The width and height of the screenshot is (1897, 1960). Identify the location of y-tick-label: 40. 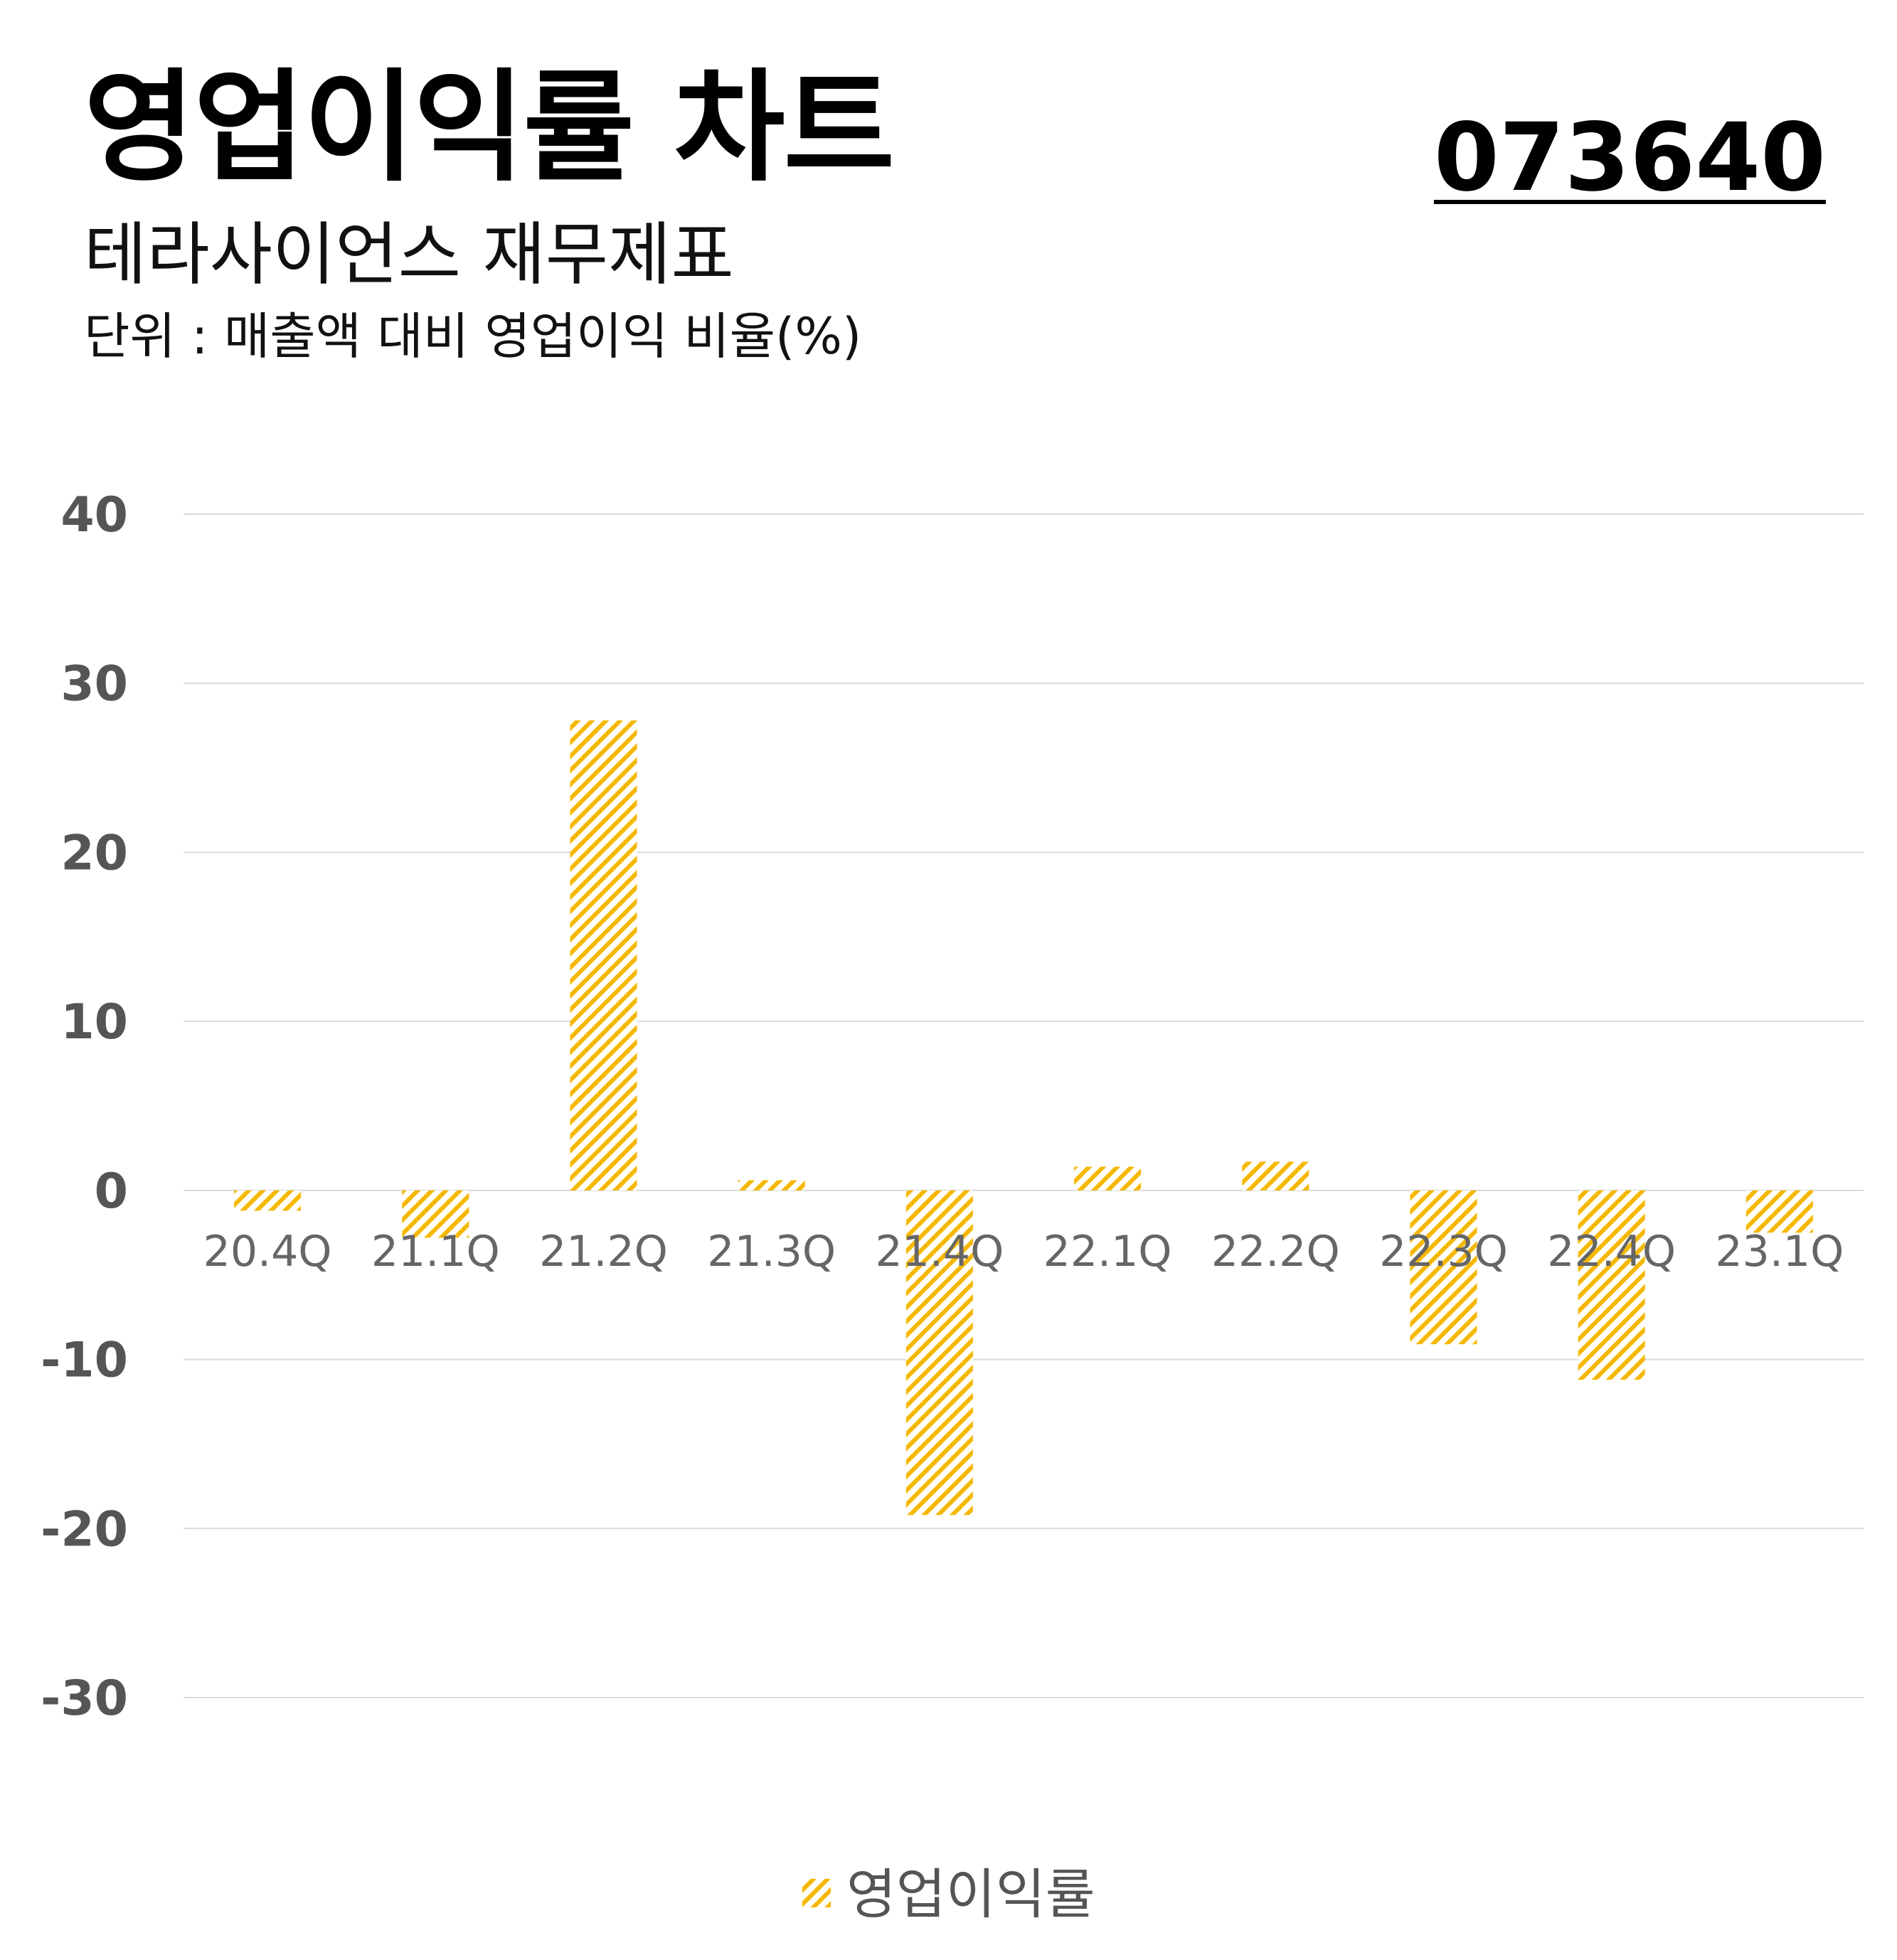
(94, 515).